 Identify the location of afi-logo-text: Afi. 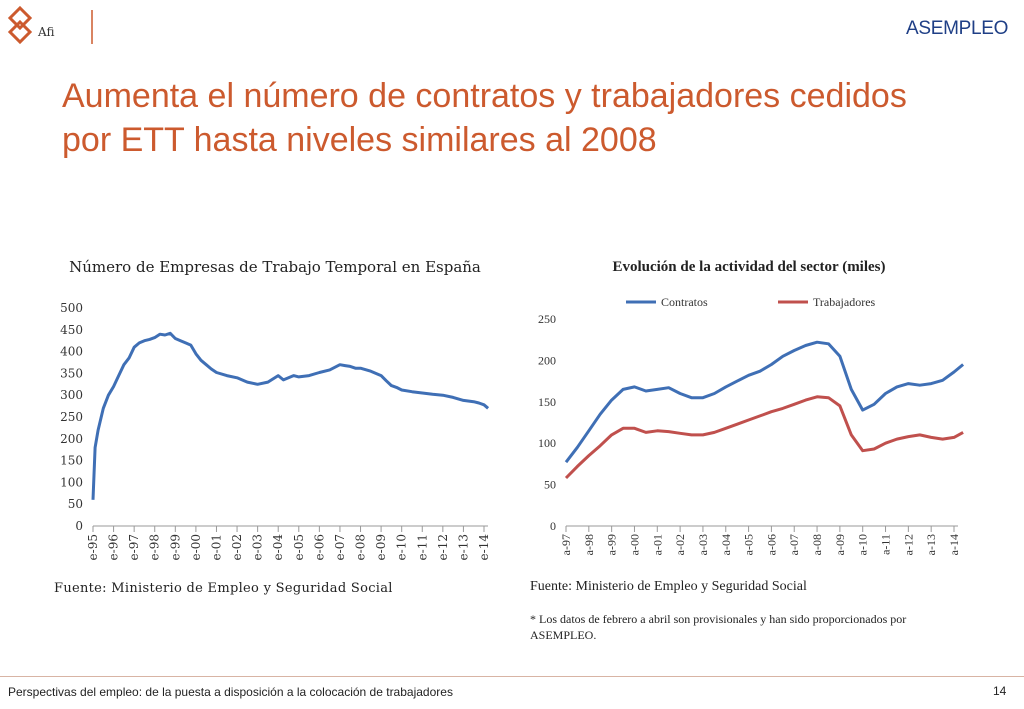
(45, 32).